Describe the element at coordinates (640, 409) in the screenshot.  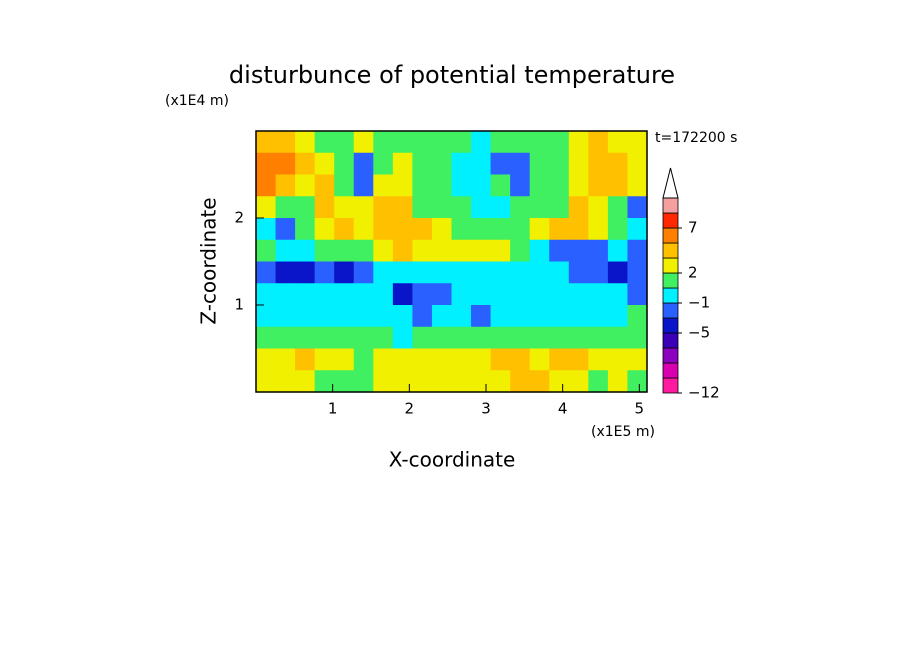
I see `x-tick-label: 5` at that location.